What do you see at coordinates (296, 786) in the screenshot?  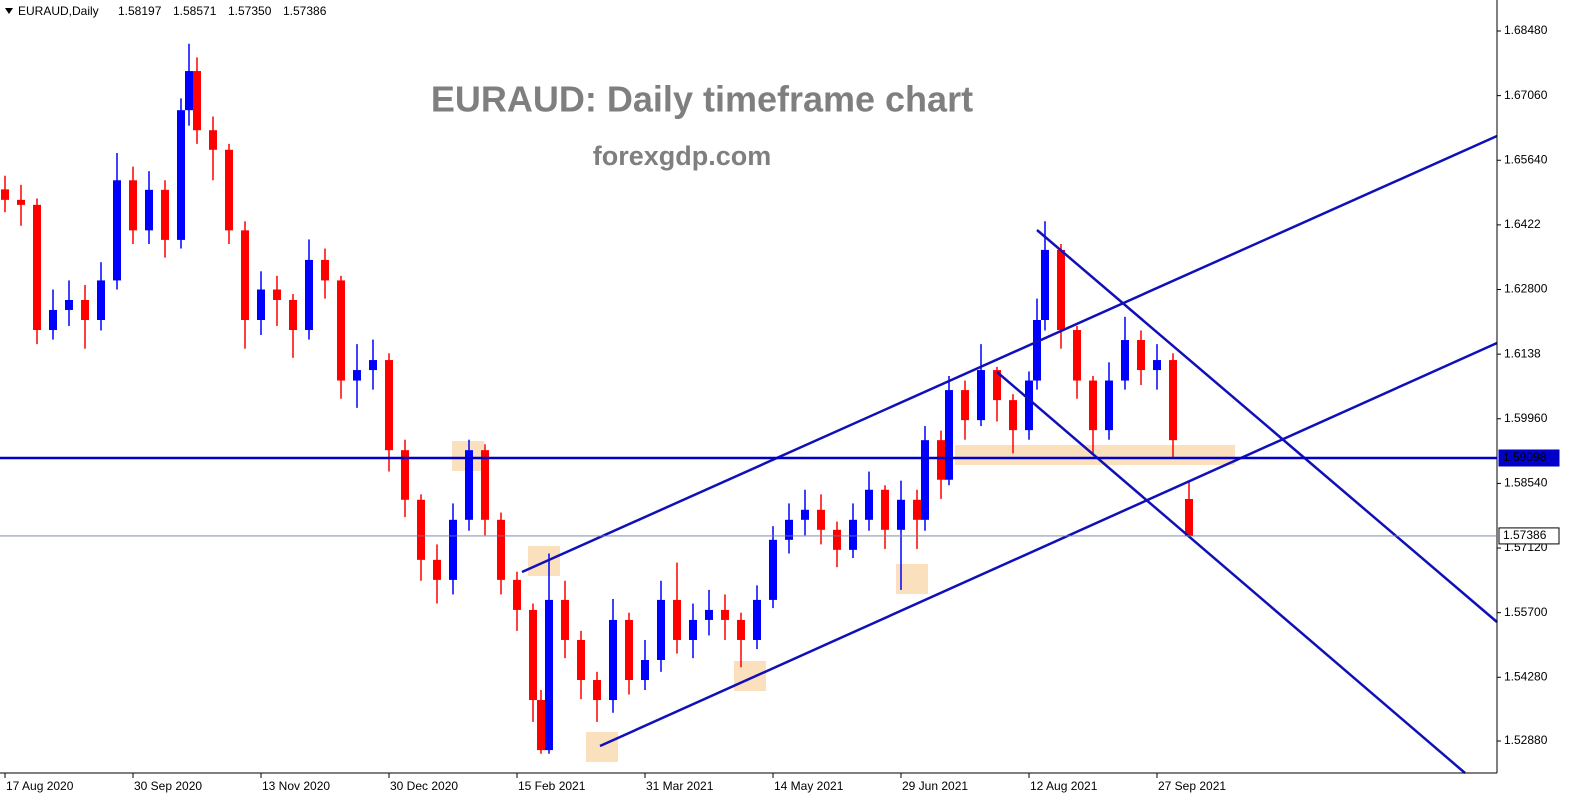 I see `x-tick-label: 13 Nov 2020` at bounding box center [296, 786].